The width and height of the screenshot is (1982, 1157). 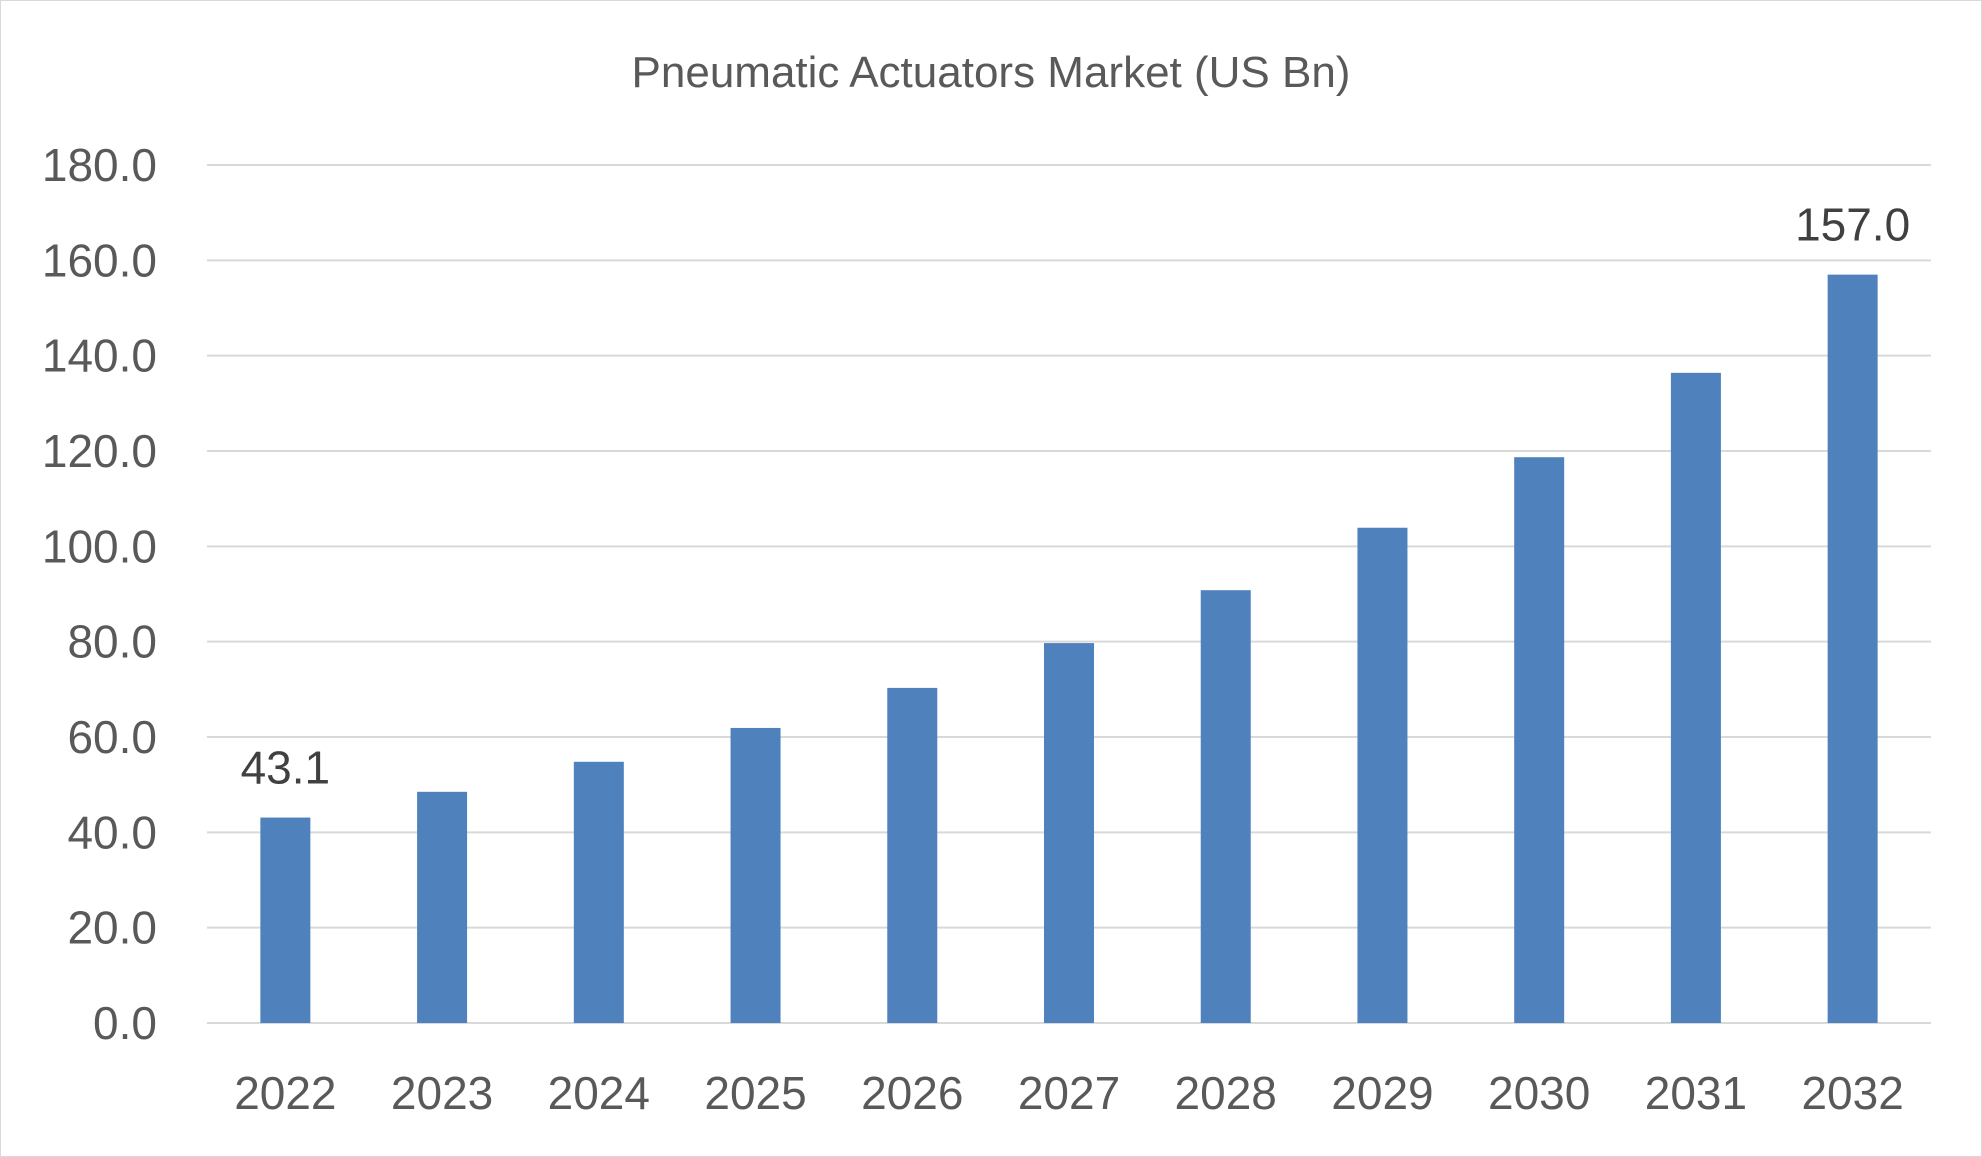 I want to click on y-tick-label: 40.0, so click(x=112, y=832).